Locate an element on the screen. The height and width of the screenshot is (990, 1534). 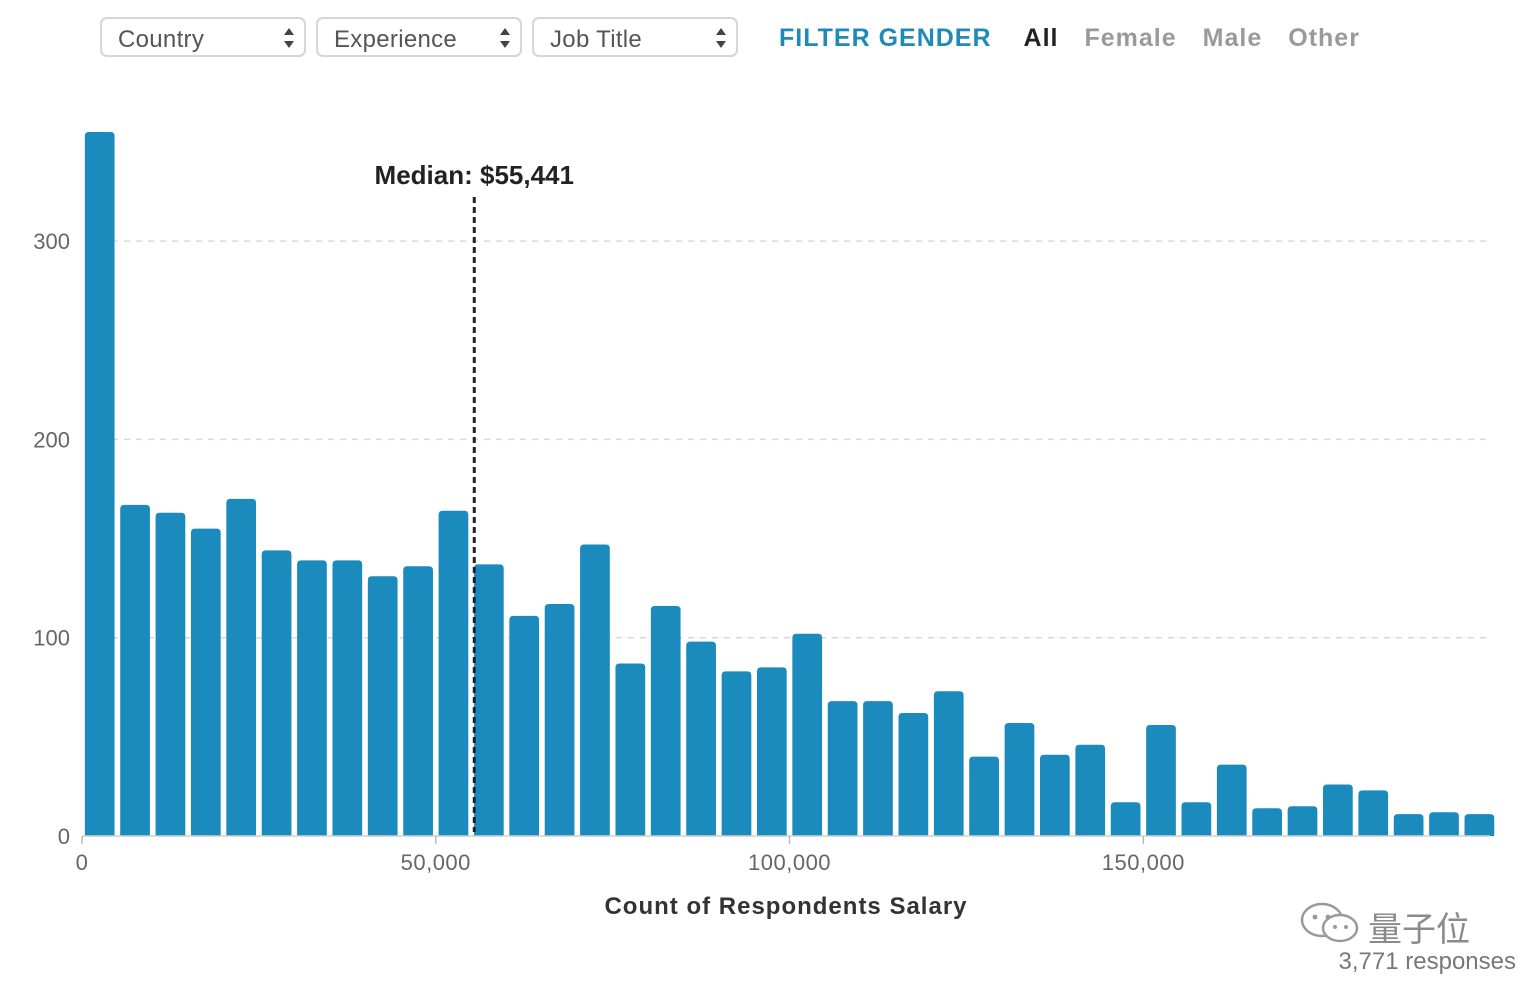
response-count: 3,771 responses is located at coordinates (1427, 961).